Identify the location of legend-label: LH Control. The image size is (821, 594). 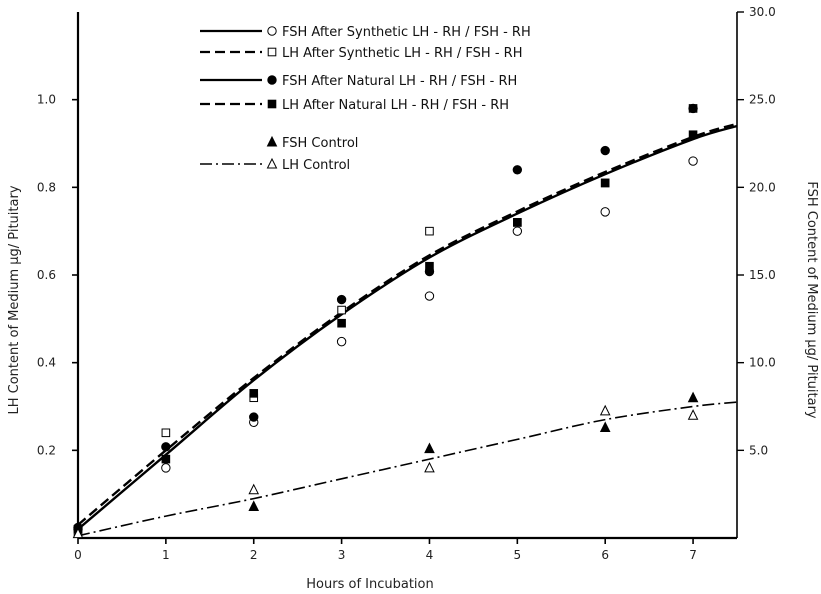
(316, 165).